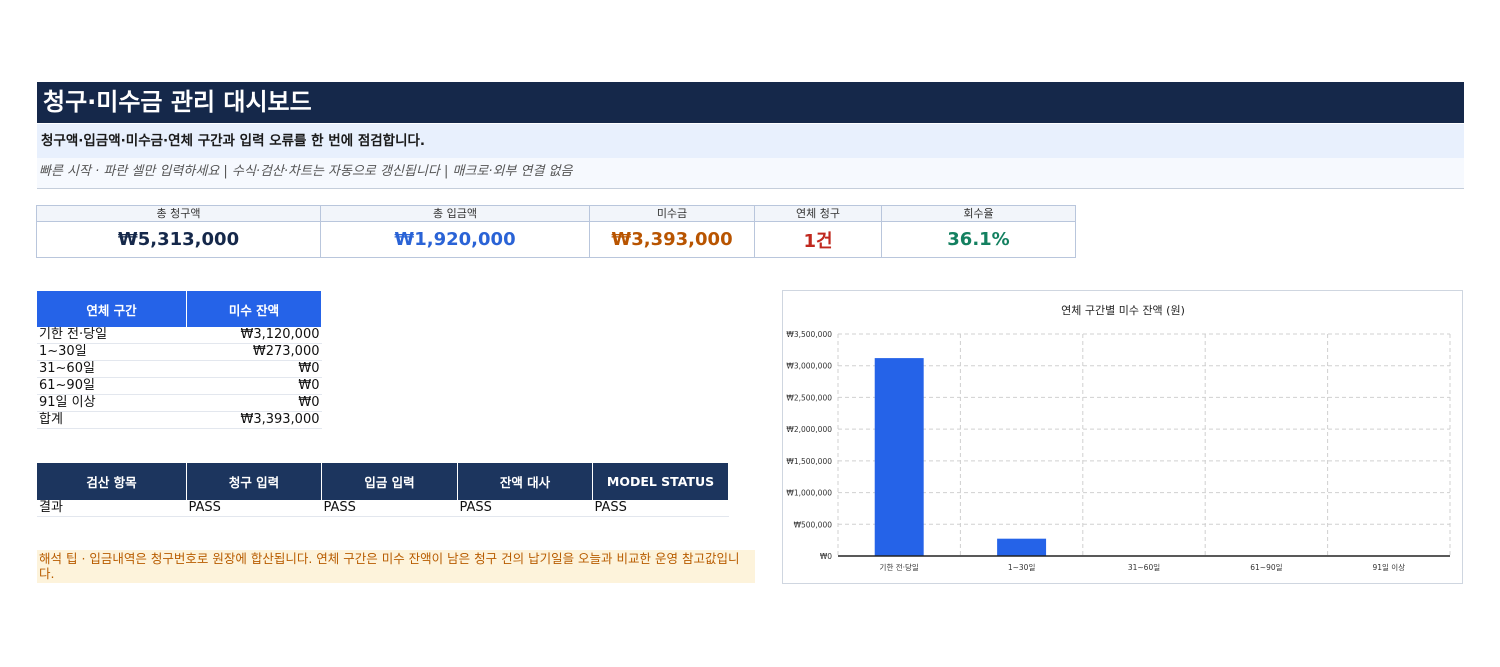 Image resolution: width=1500 pixels, height=667 pixels. What do you see at coordinates (254, 508) in the screenshot?
I see `checks-billing-status: PASS` at bounding box center [254, 508].